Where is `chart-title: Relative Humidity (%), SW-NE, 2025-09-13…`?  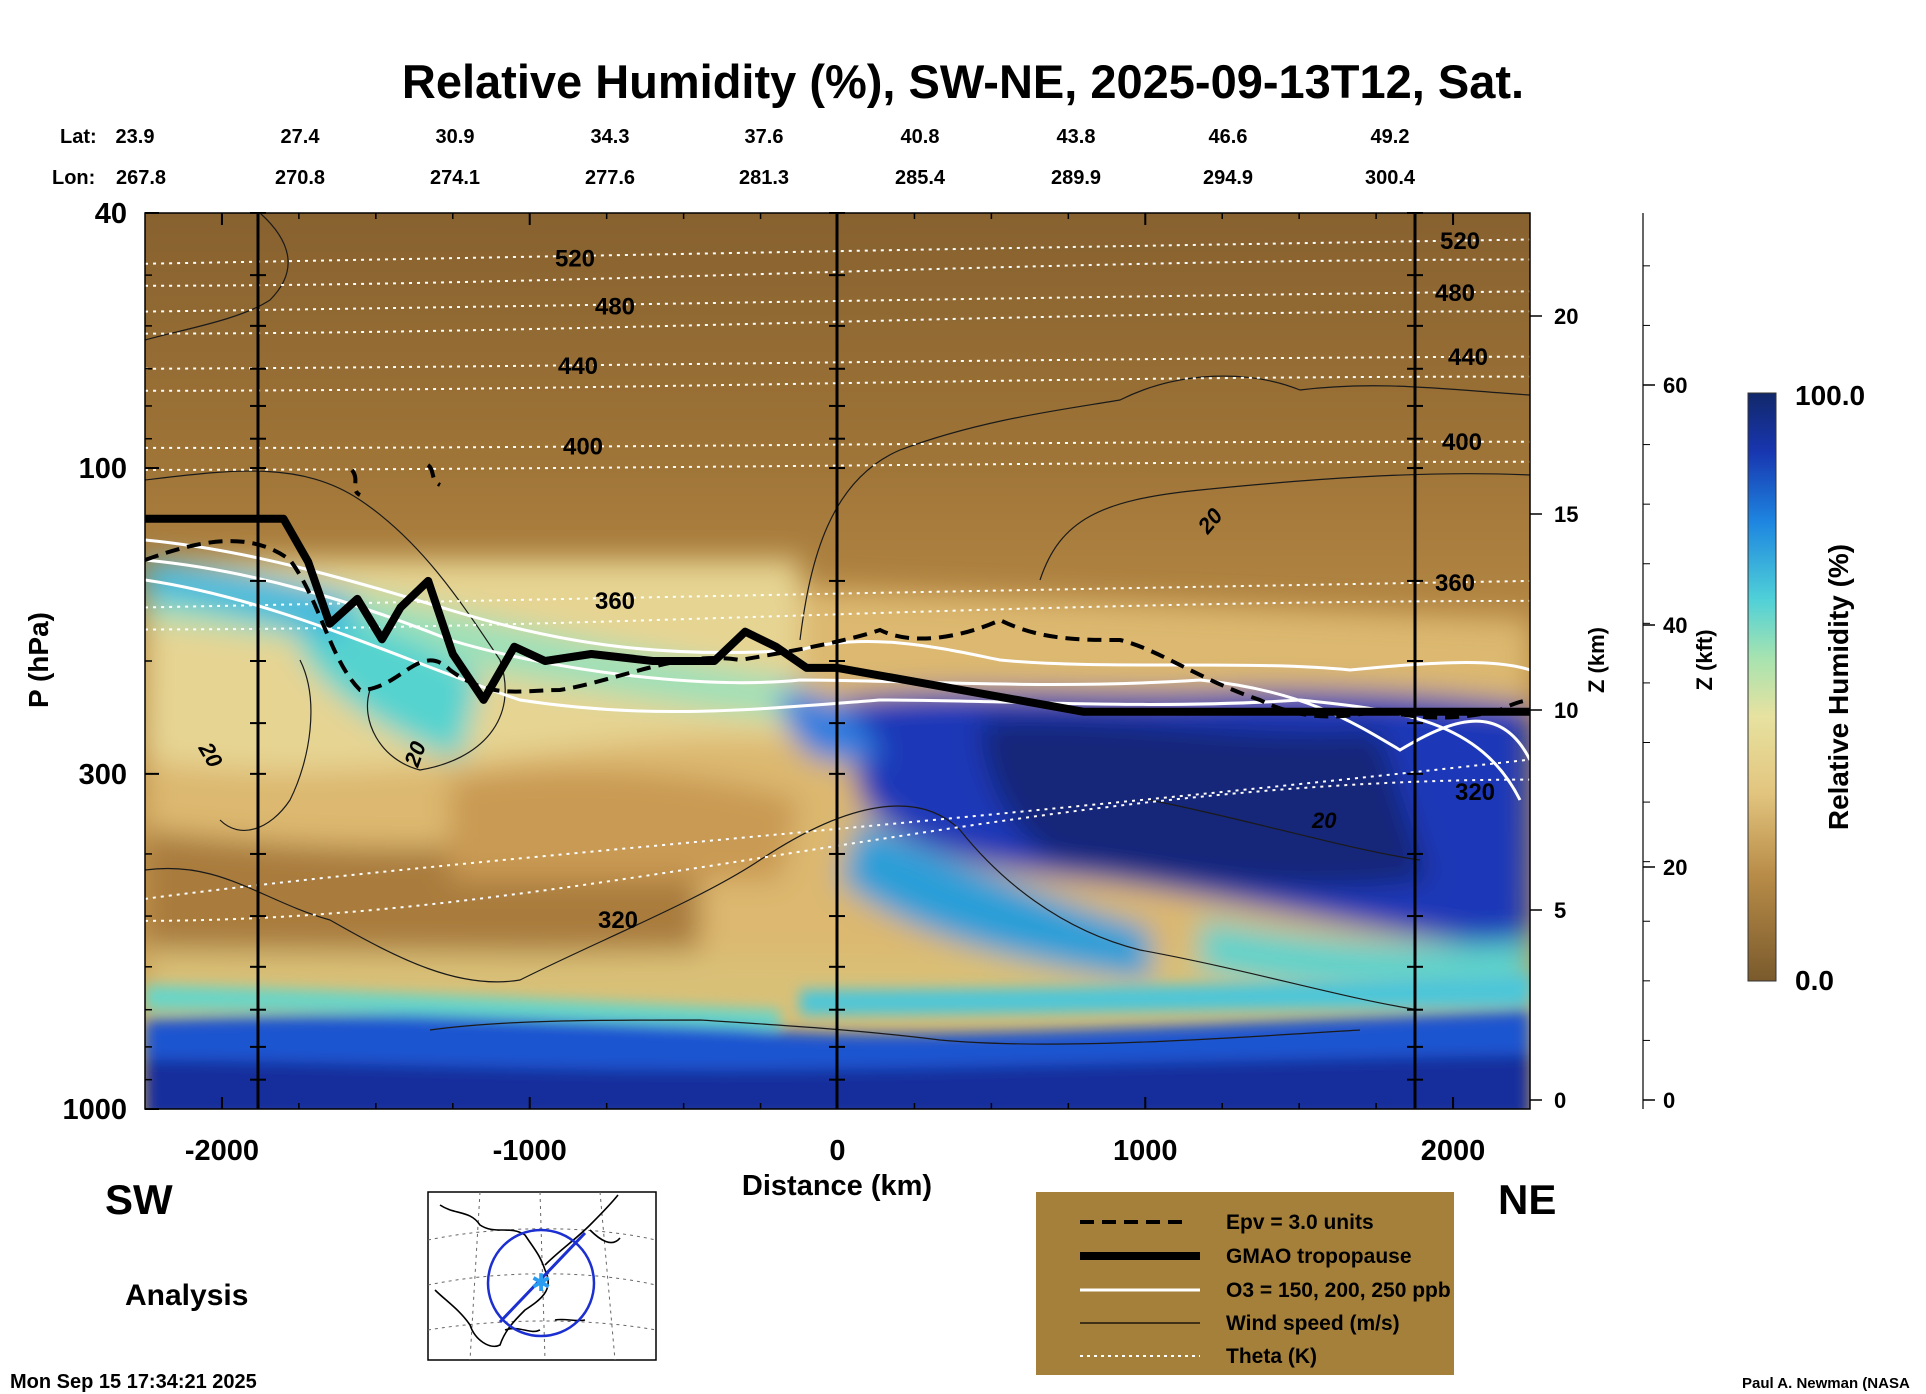 chart-title: Relative Humidity (%), SW-NE, 2025-09-13… is located at coordinates (963, 81).